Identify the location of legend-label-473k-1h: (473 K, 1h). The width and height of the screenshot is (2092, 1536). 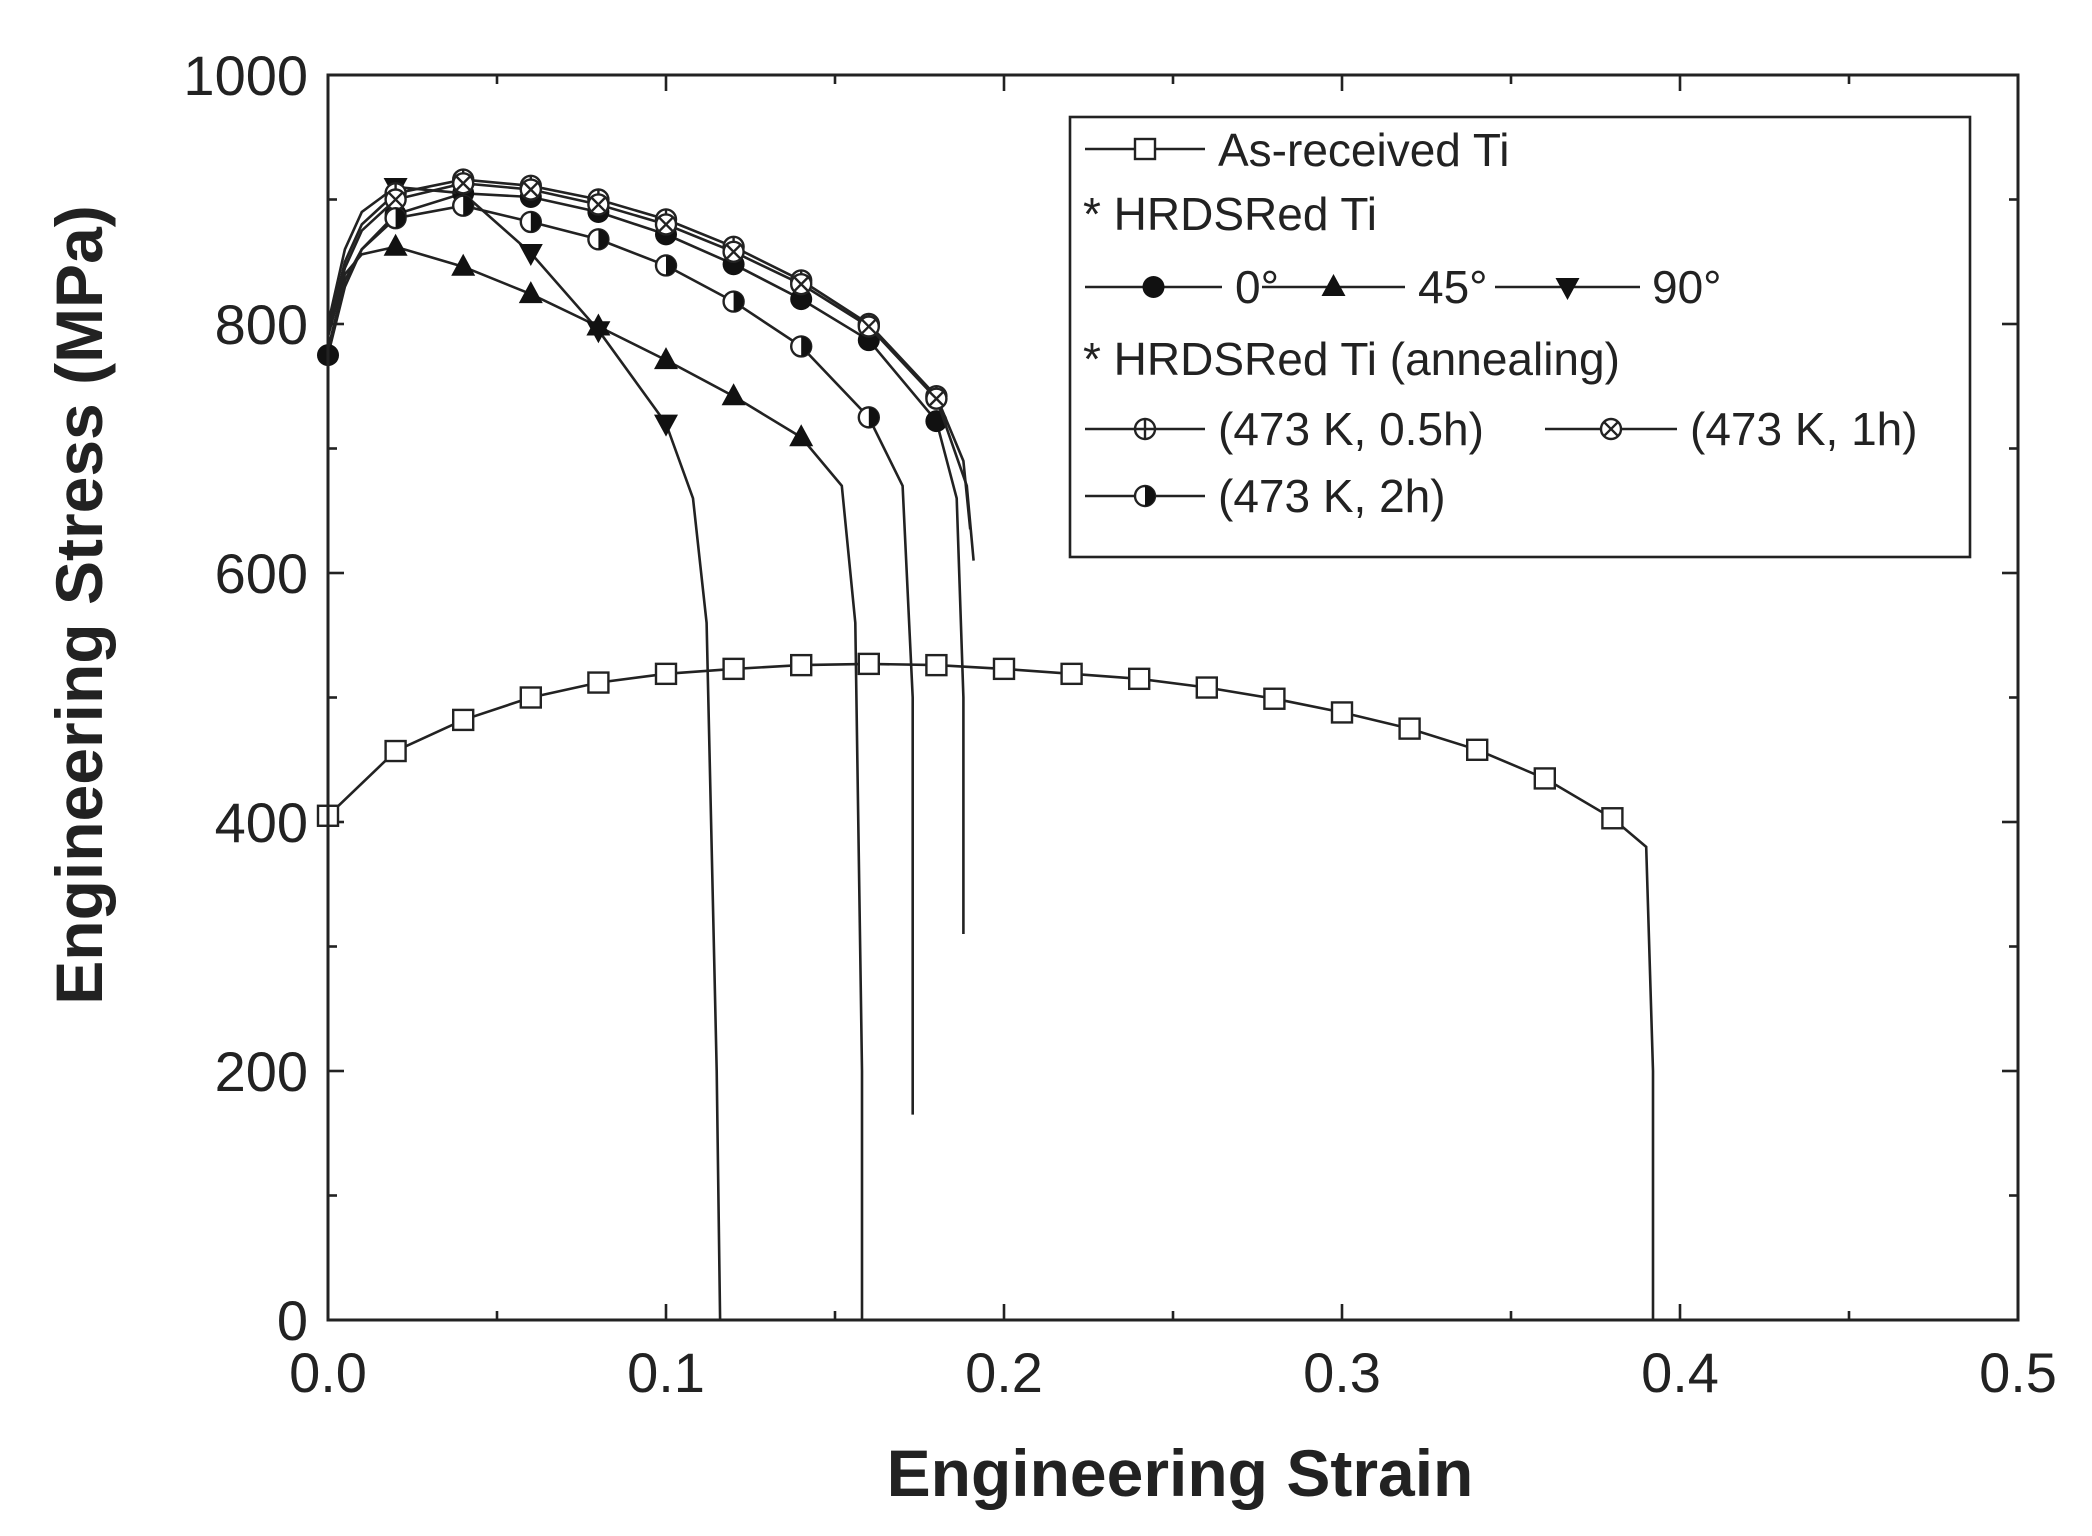
(1804, 429).